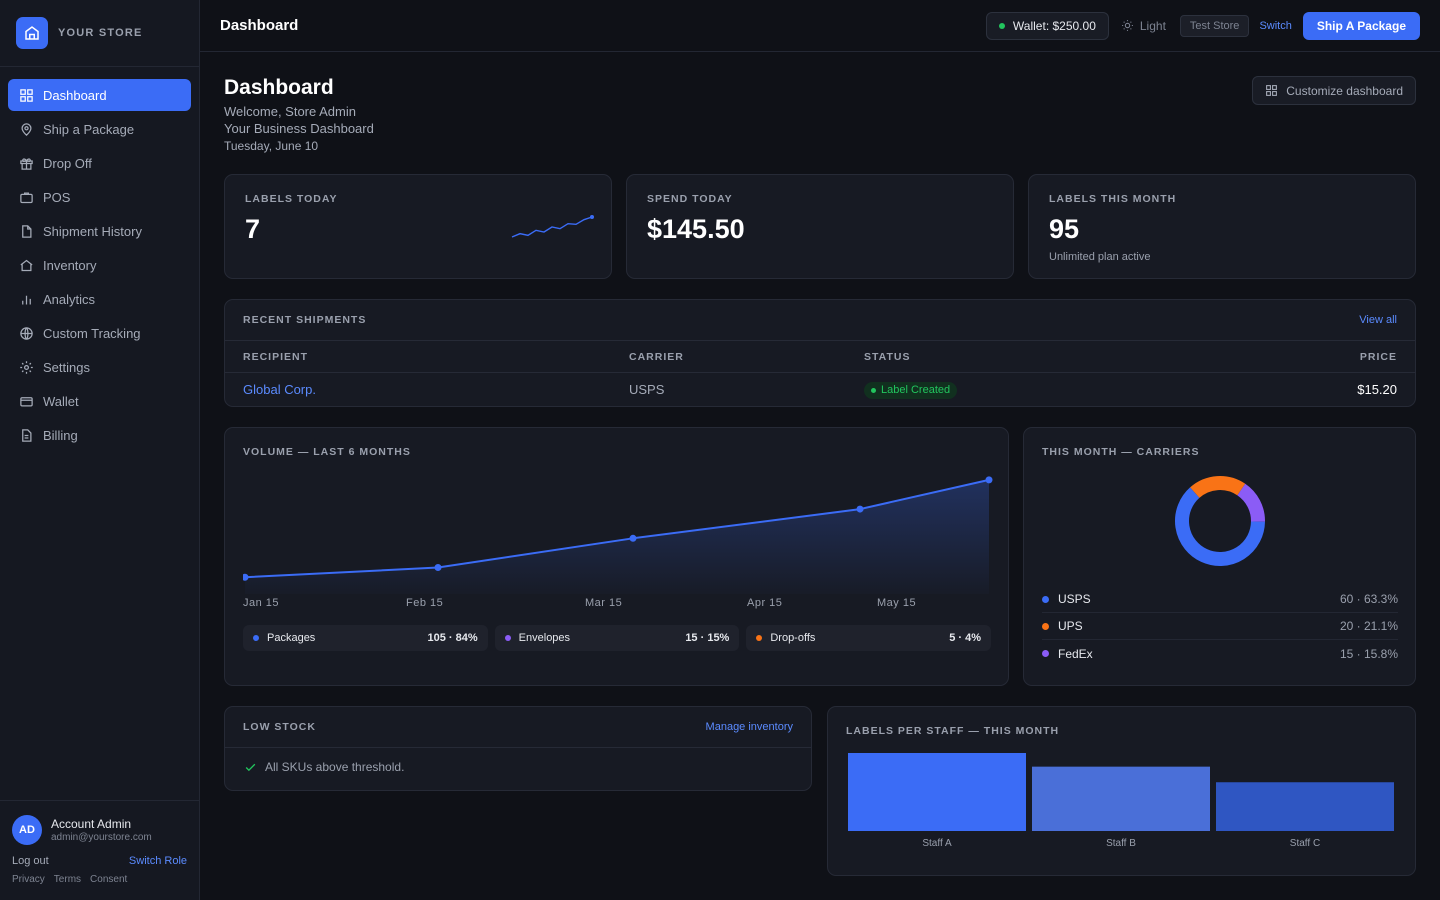 The width and height of the screenshot is (1440, 900). Describe the element at coordinates (99, 197) in the screenshot. I see `sidebar-item-pos: POS` at that location.